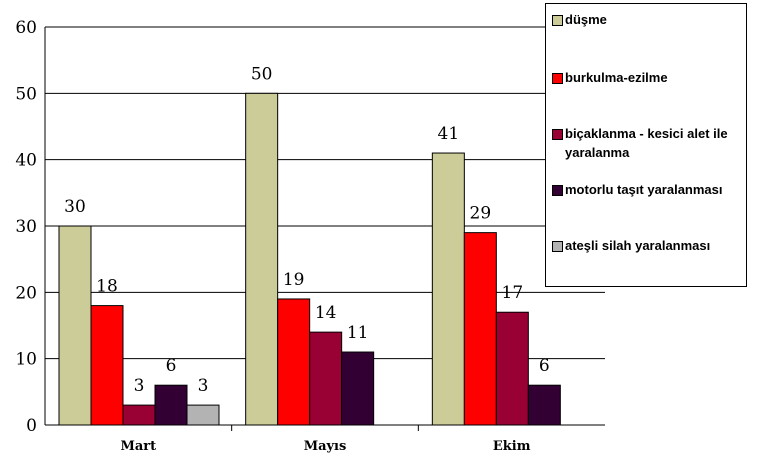  I want to click on x-category-label: Mayıs, so click(325, 446).